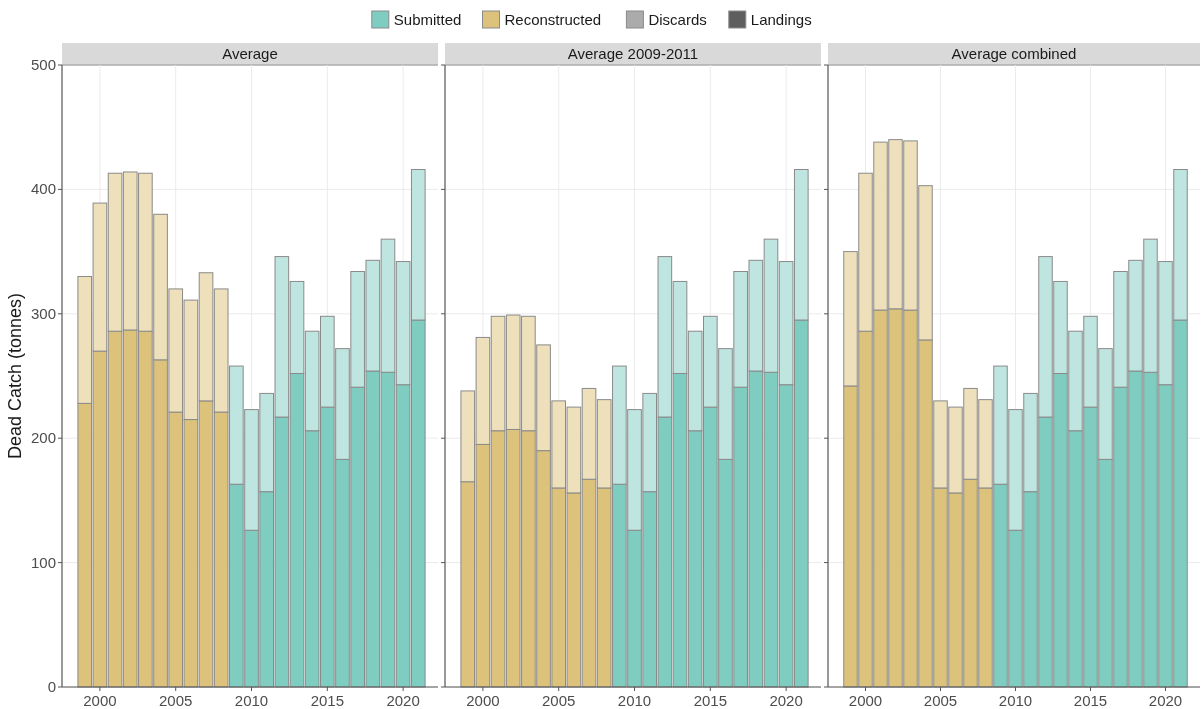 The height and width of the screenshot is (709, 1203). What do you see at coordinates (15, 376) in the screenshot?
I see `y-axis-title: Dead Catch (tonnes)` at bounding box center [15, 376].